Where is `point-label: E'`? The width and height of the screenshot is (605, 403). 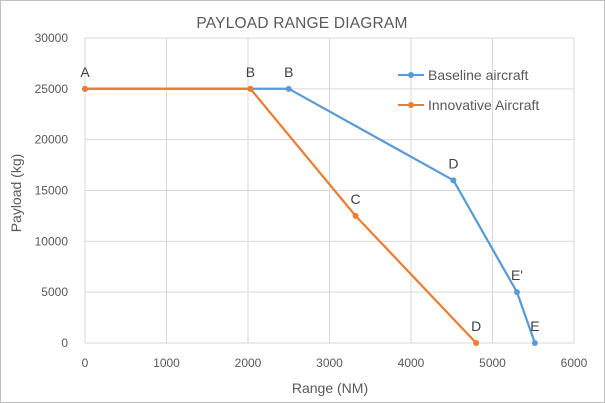 point-label: E' is located at coordinates (517, 275).